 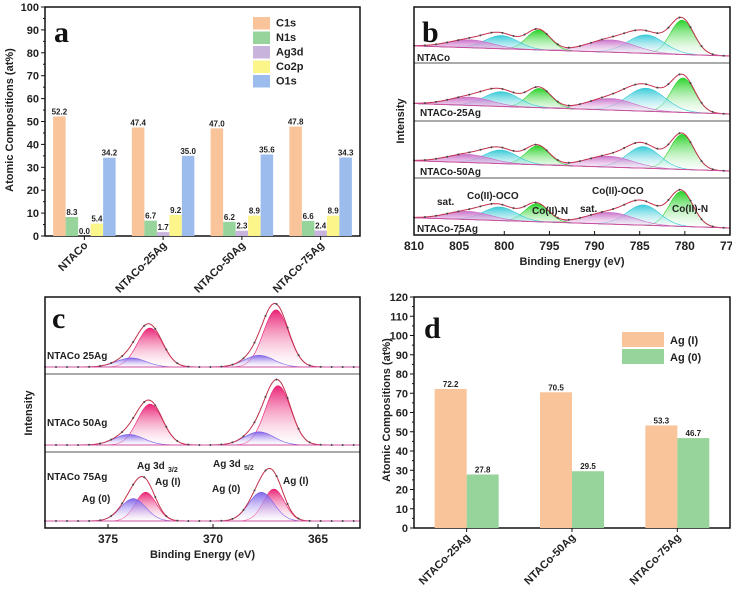 I want to click on data-label: 2.3, so click(x=242, y=226).